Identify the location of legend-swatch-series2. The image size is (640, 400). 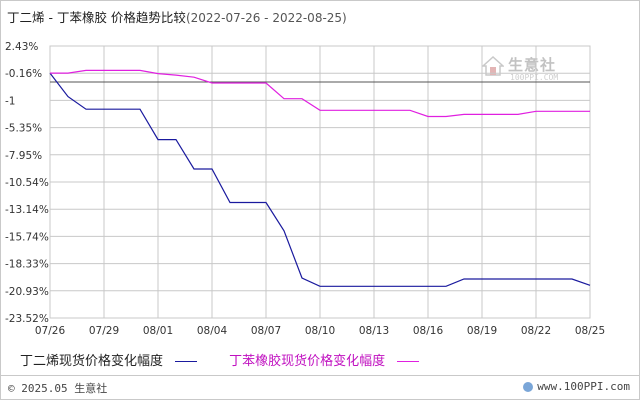
(408, 361).